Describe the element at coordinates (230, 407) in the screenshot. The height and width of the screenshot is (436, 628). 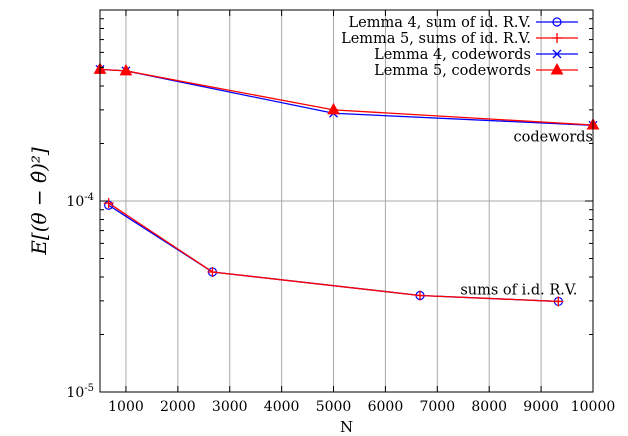
I see `x-tick-label: 3000` at that location.